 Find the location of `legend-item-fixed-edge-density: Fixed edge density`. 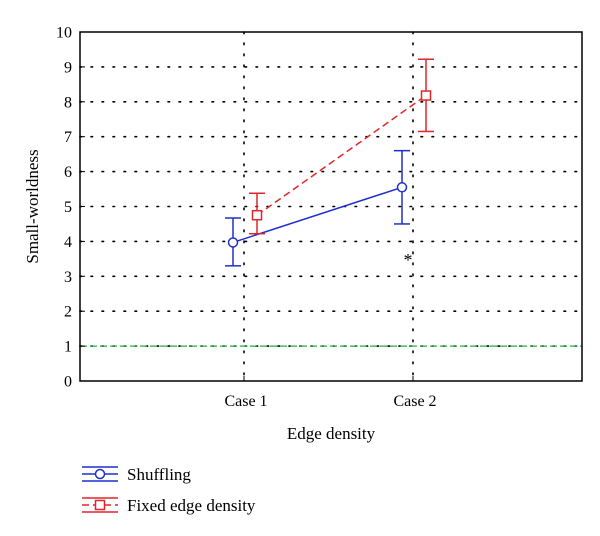

legend-item-fixed-edge-density: Fixed edge density is located at coordinates (169, 505).